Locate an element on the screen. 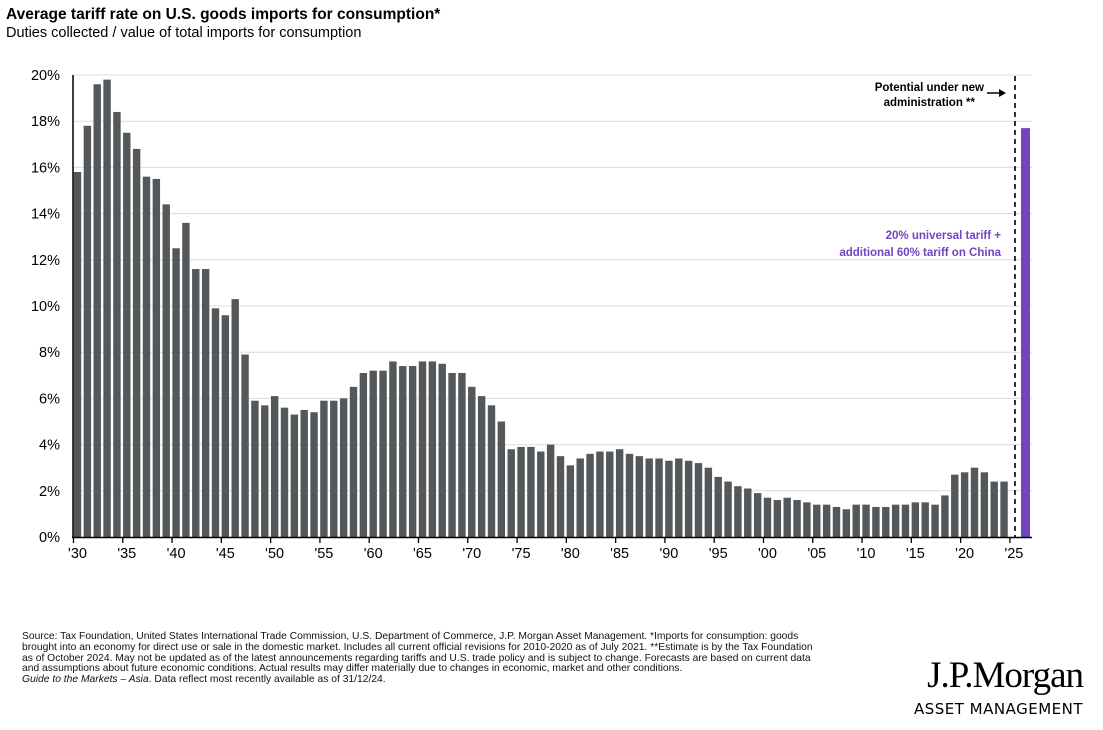 This screenshot has height=730, width=1103. bar-2011 is located at coordinates (876, 521).